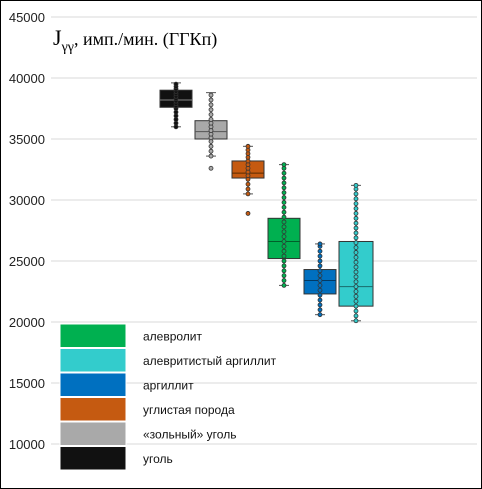  What do you see at coordinates (189, 434) in the screenshot?
I see `legend-label: «зольный» уголь` at bounding box center [189, 434].